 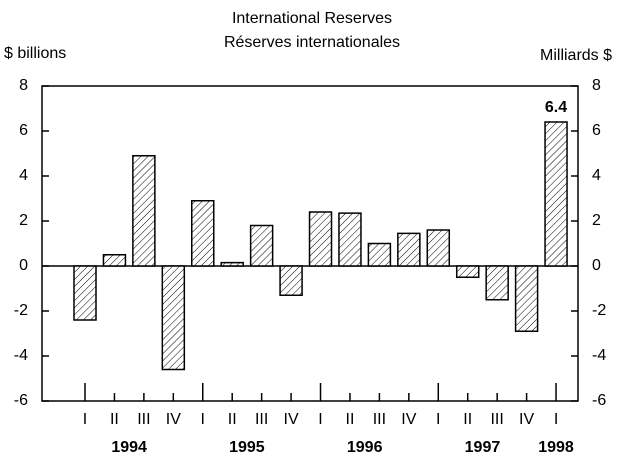 I want to click on y2-tick-label: 6, so click(x=596, y=130).